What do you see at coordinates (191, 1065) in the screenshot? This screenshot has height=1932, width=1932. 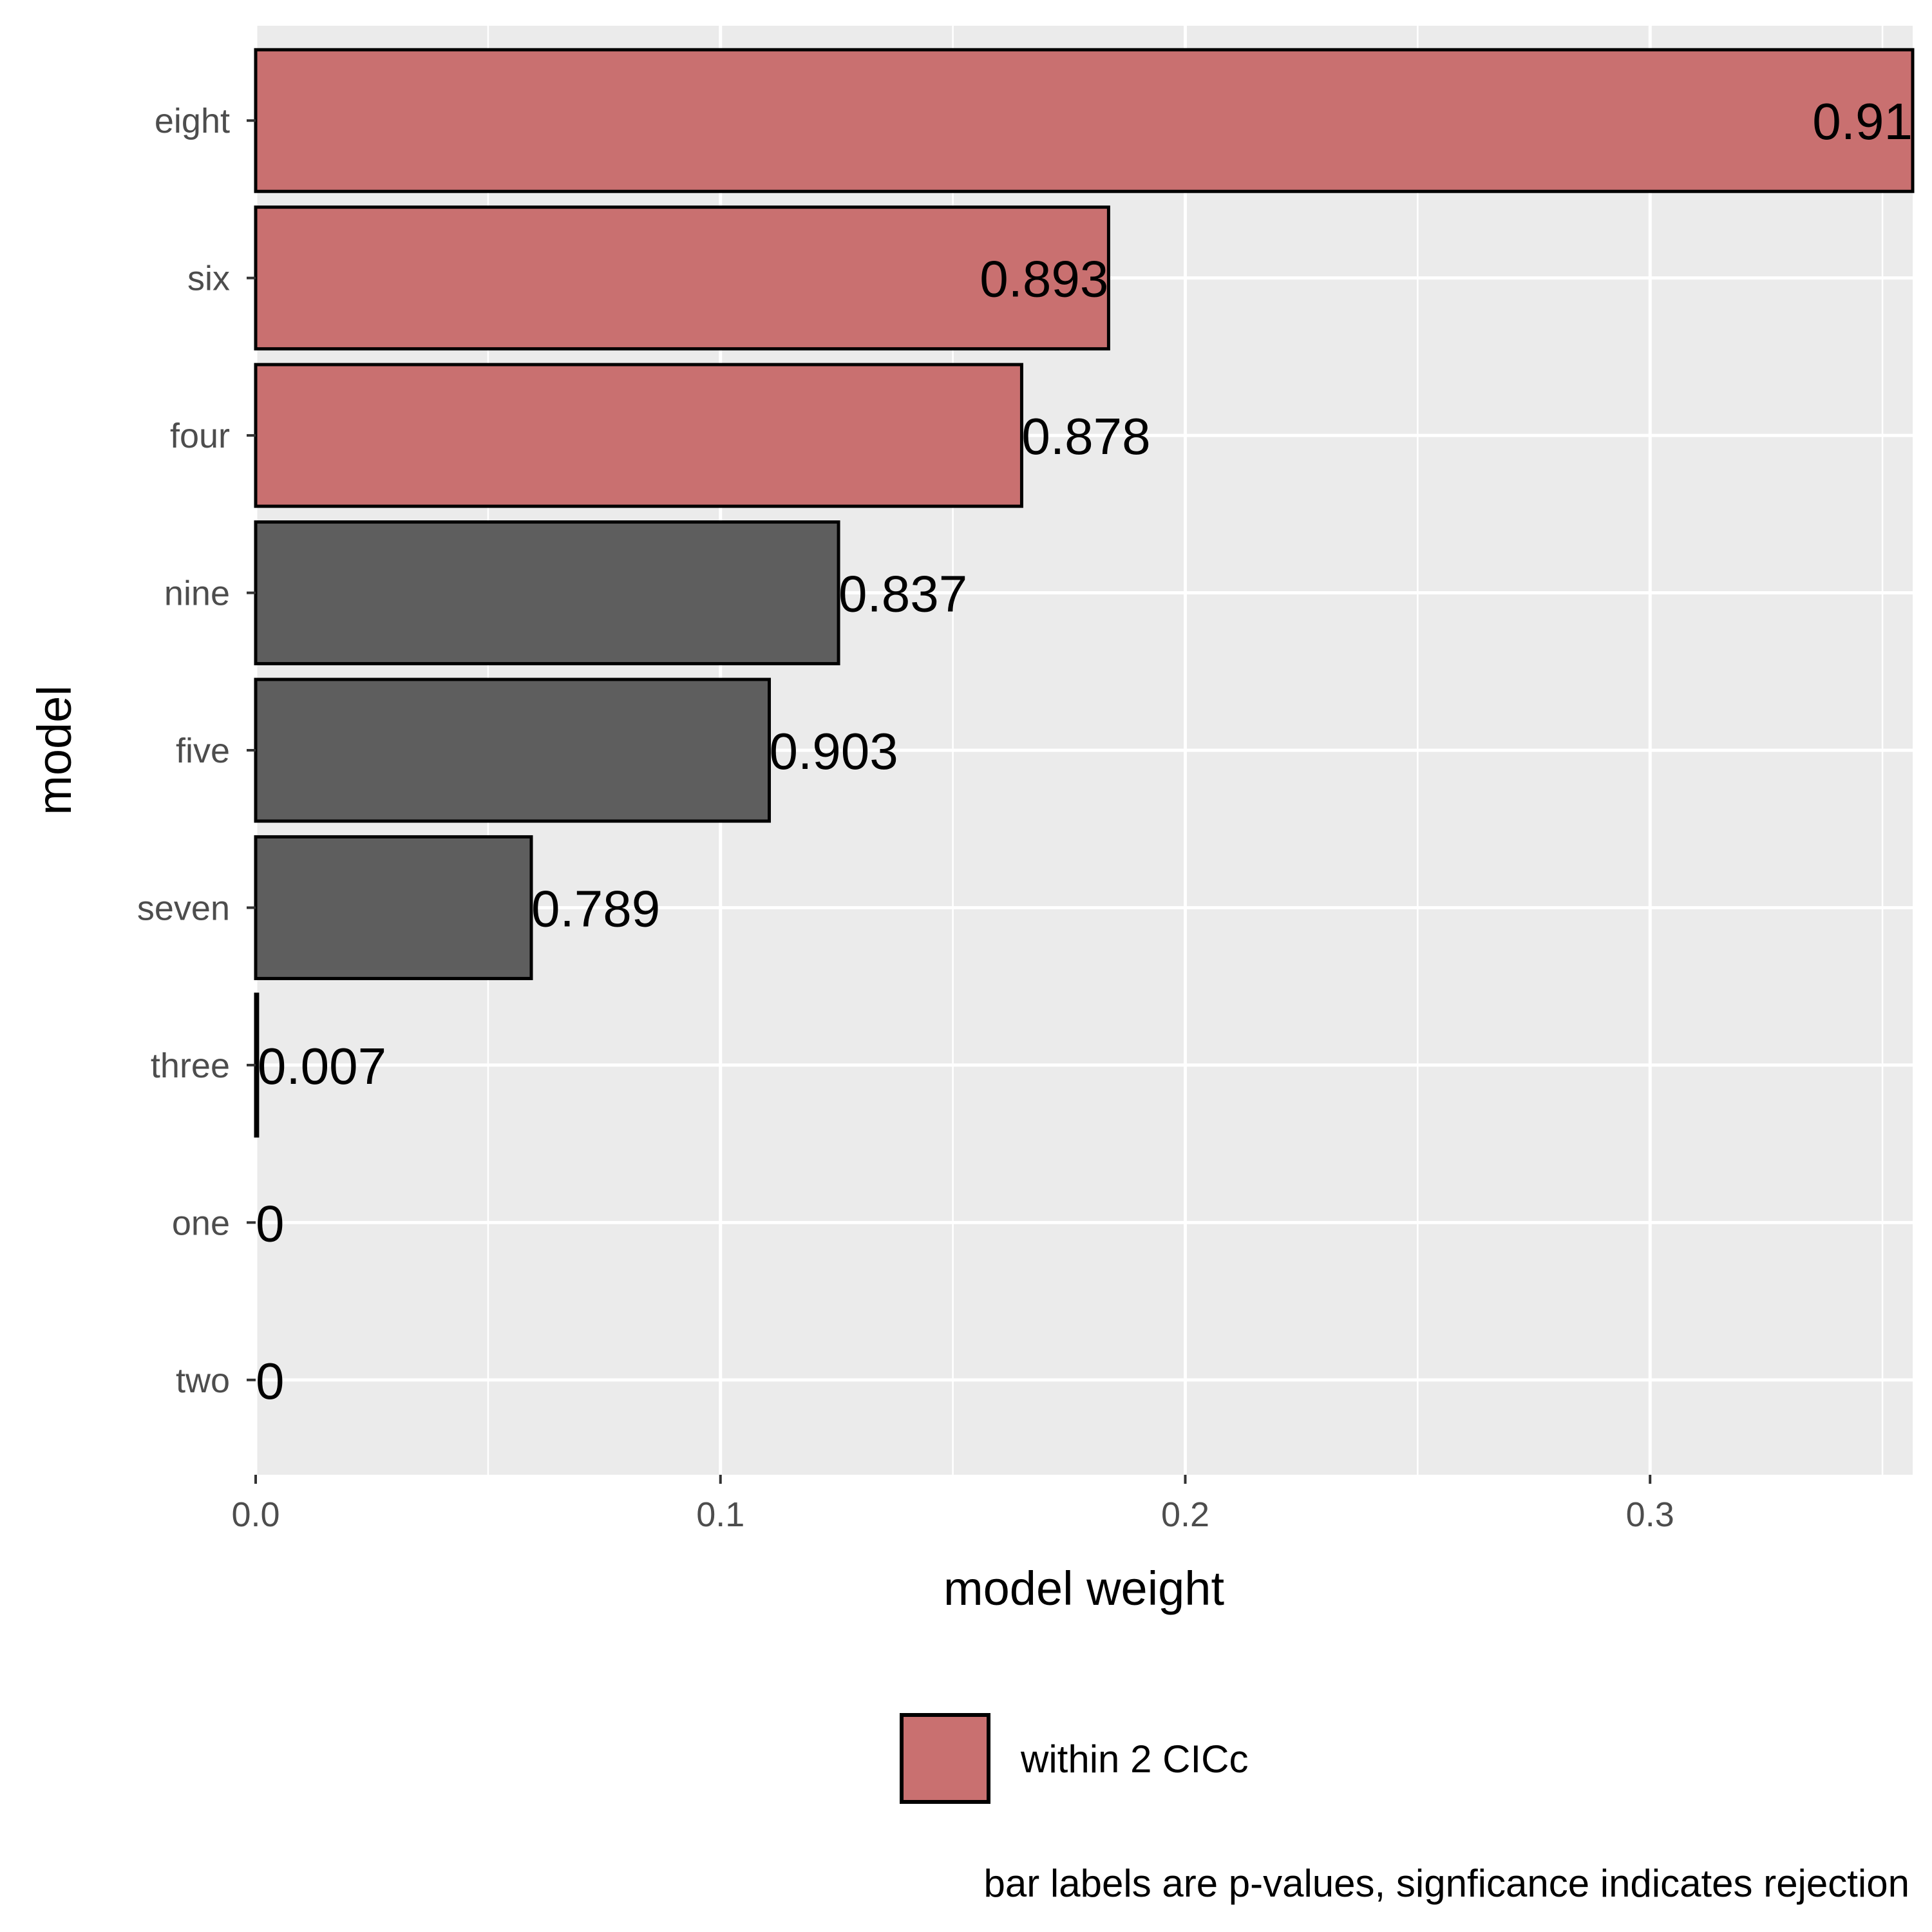 I see `y-tick-label-three: three` at bounding box center [191, 1065].